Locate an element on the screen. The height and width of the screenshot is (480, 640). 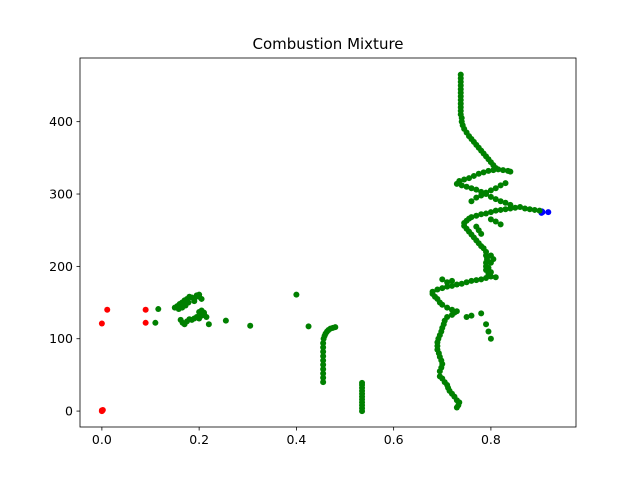
x-tick-label-2: 0.4 is located at coordinates (296, 439).